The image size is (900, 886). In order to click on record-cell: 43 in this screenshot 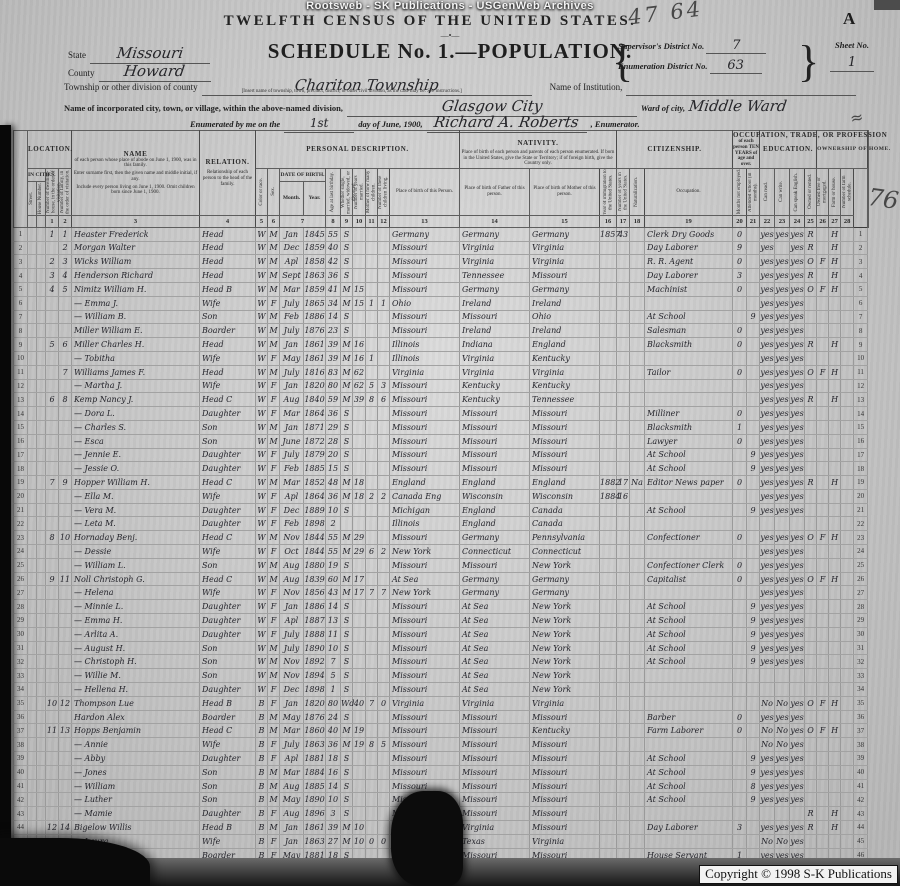, I will do `click(333, 593)`.